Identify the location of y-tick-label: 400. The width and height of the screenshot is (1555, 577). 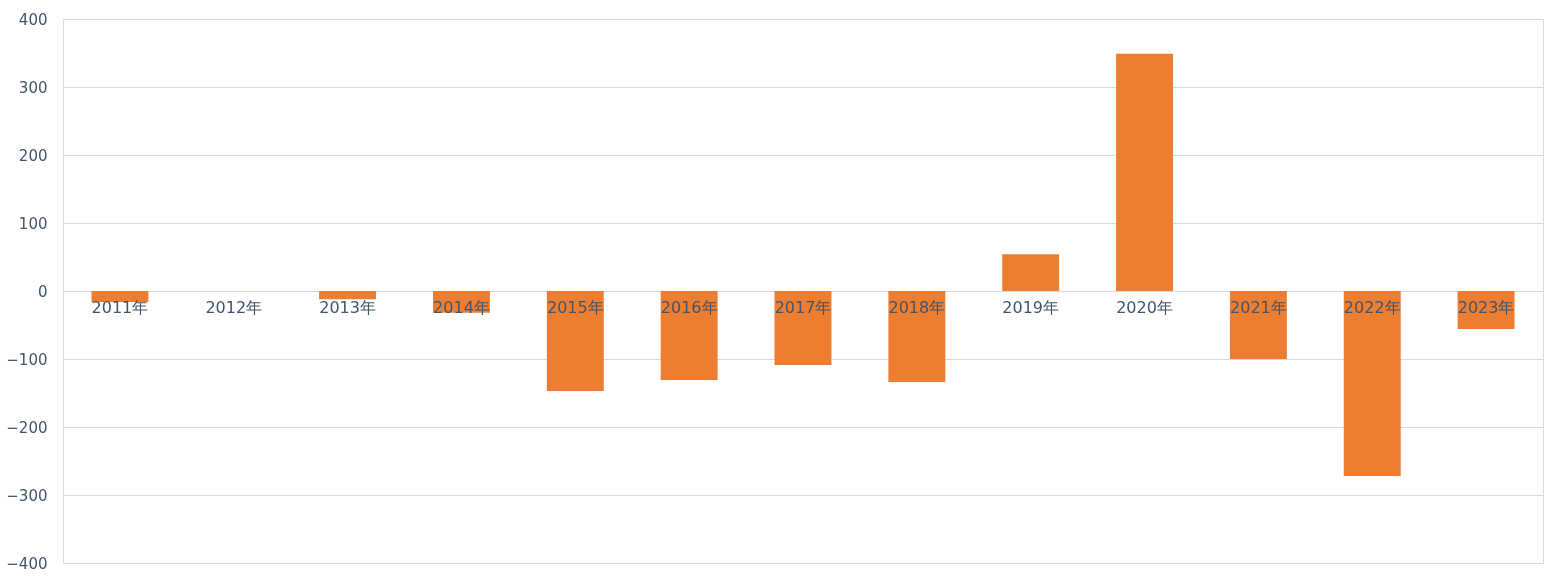
(33, 19).